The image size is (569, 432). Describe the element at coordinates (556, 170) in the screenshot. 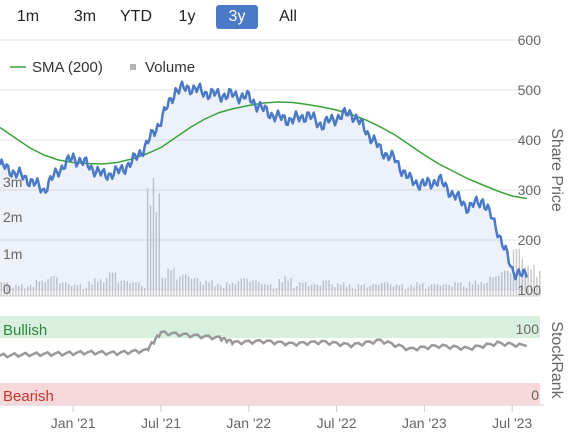

I see `price-axis-label: Share Price` at that location.